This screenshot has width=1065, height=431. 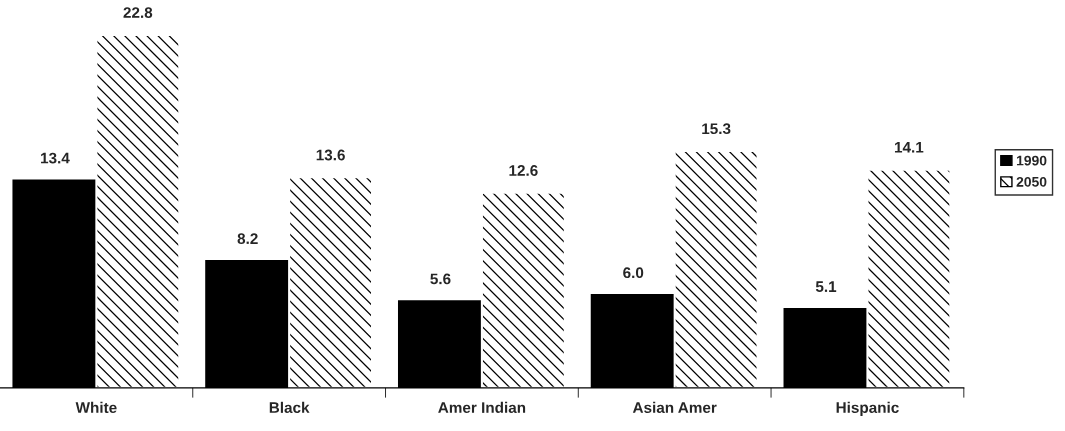 I want to click on legend-label: 1990, so click(x=1031, y=160).